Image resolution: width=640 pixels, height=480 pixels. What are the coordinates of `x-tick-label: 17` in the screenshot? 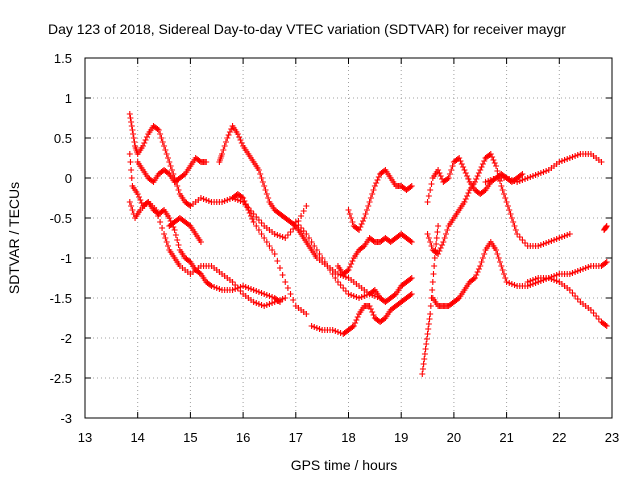 It's located at (296, 437).